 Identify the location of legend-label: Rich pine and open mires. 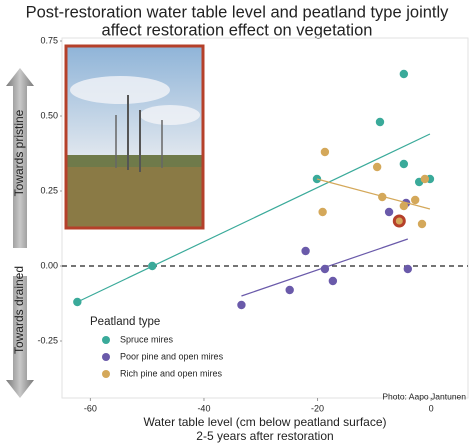
(171, 373).